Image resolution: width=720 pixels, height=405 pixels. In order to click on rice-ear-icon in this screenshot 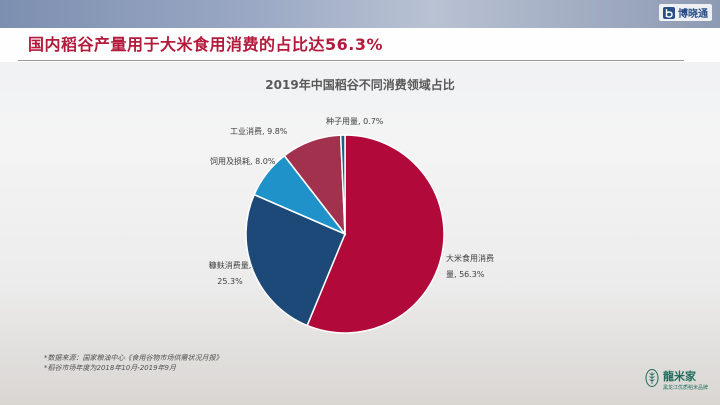, I will do `click(652, 378)`.